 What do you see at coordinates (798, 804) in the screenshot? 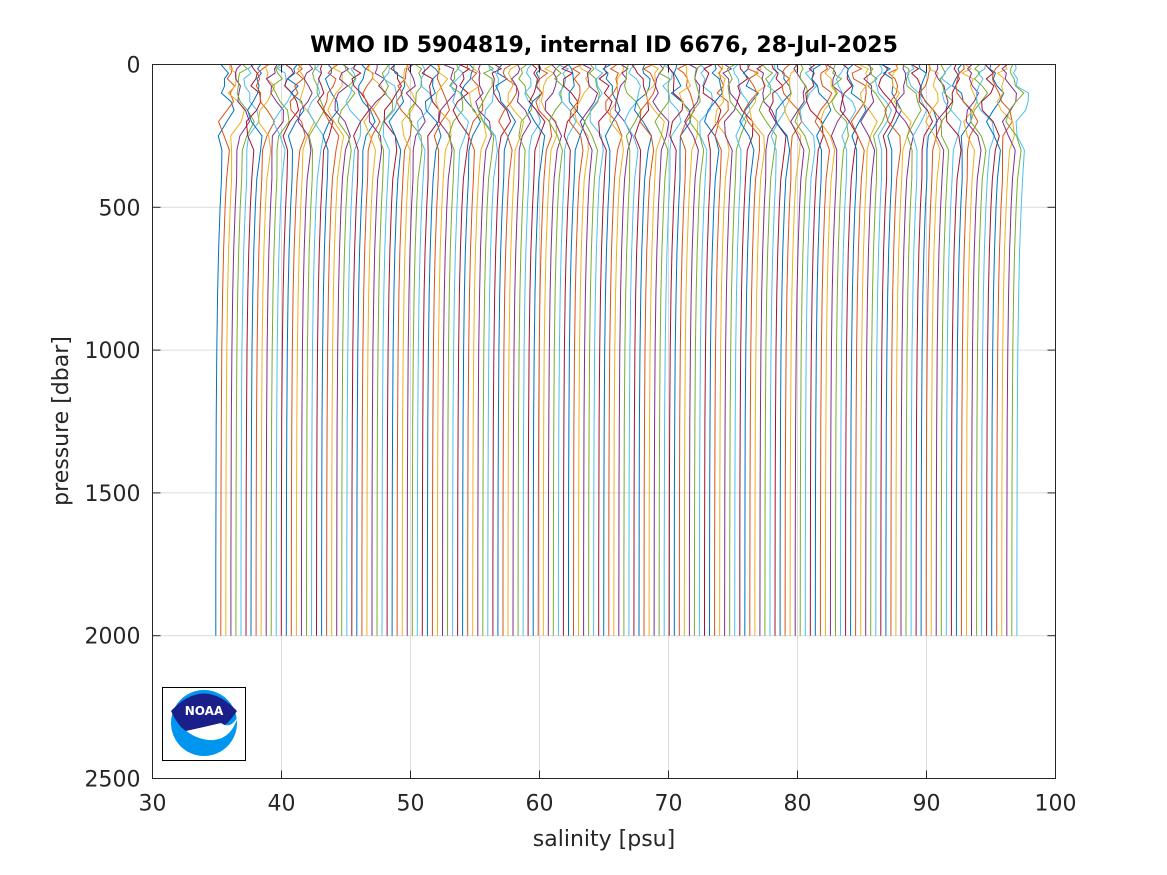
I see `x-tick-label: 80` at bounding box center [798, 804].